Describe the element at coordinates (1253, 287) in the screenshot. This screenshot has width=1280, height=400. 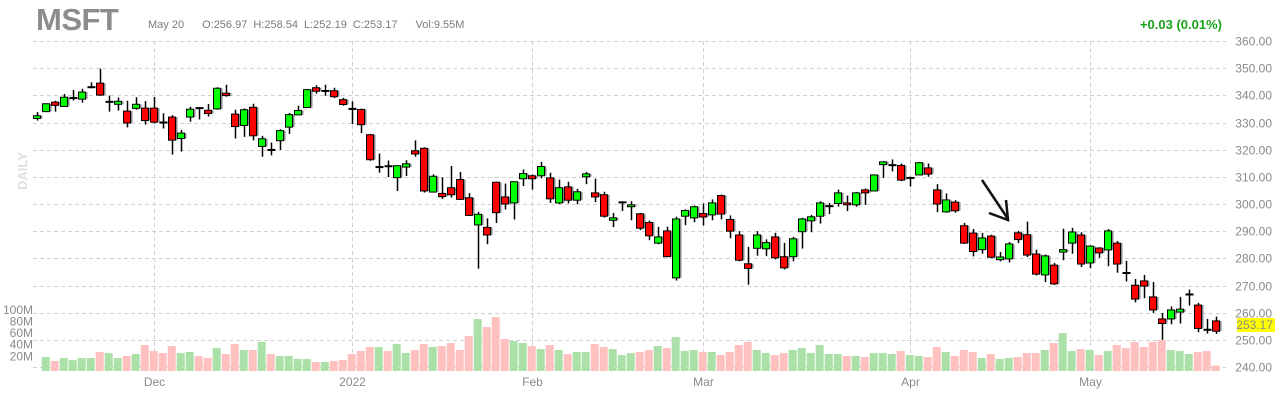
I see `price-tick-label: 270.00` at that location.